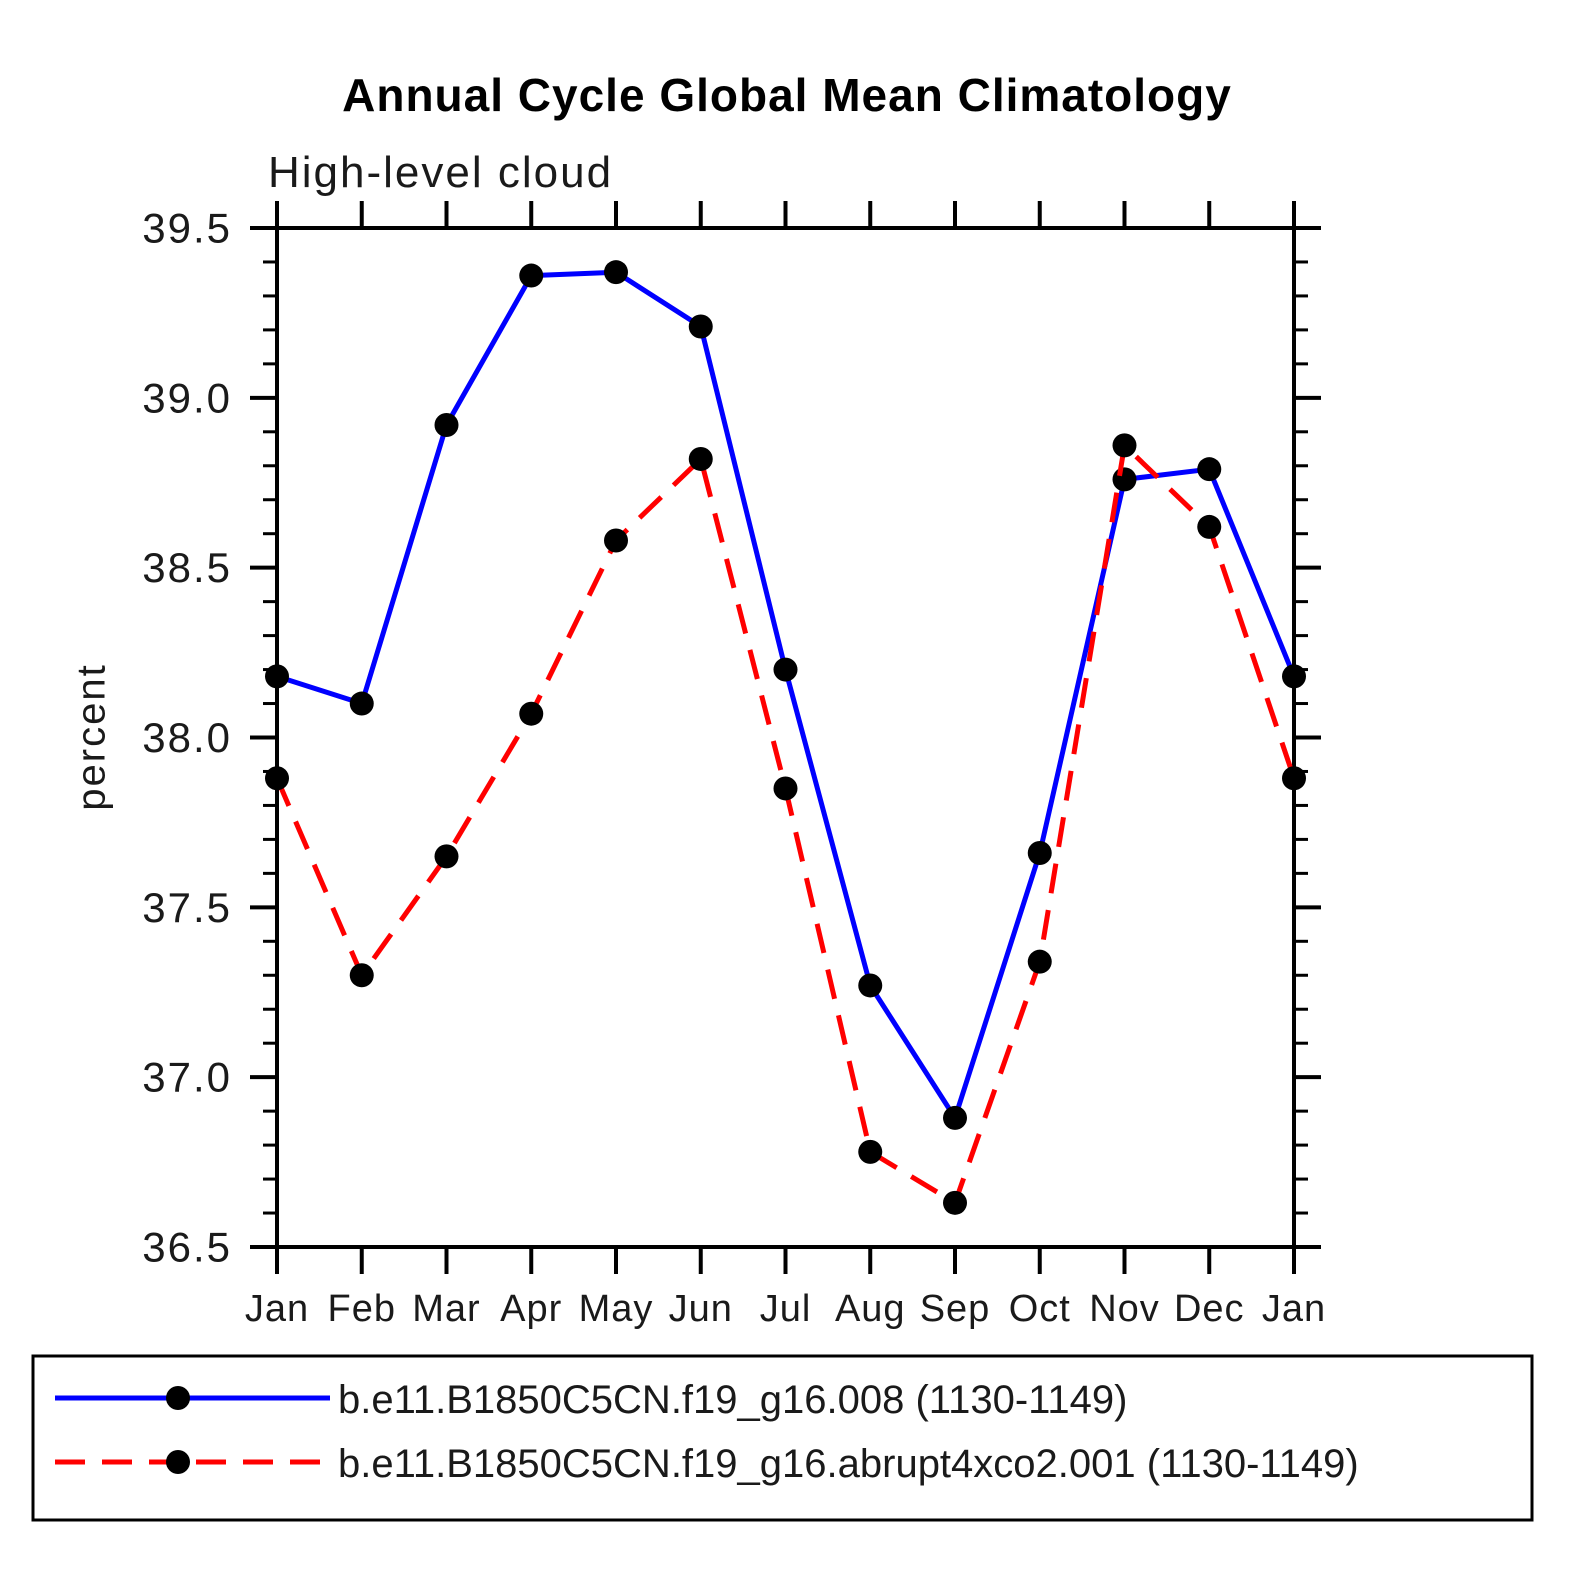 This screenshot has width=1574, height=1574. I want to click on x-tick-label: Aug, so click(870, 1309).